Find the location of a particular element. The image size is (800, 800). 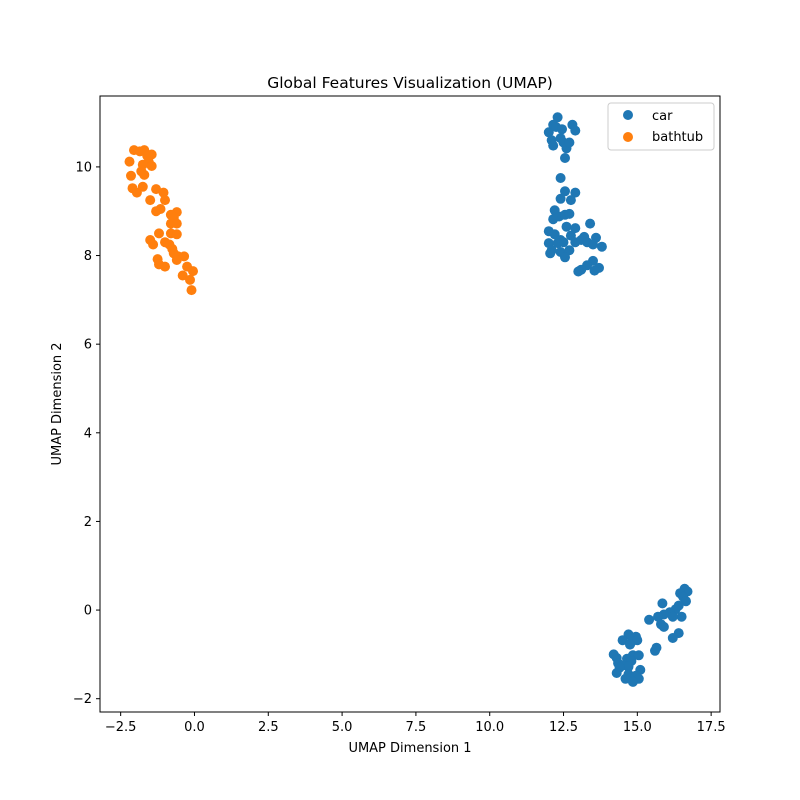

x-tick-label: 7.5 is located at coordinates (416, 727).